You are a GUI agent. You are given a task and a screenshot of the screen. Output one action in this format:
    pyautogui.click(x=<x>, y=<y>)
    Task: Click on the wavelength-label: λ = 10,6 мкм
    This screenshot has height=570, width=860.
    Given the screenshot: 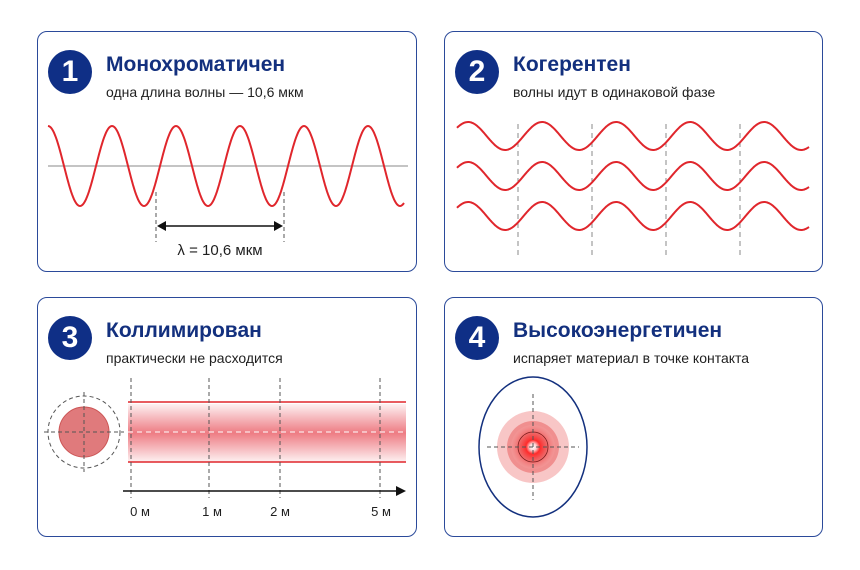 What is the action you would take?
    pyautogui.click(x=219, y=250)
    